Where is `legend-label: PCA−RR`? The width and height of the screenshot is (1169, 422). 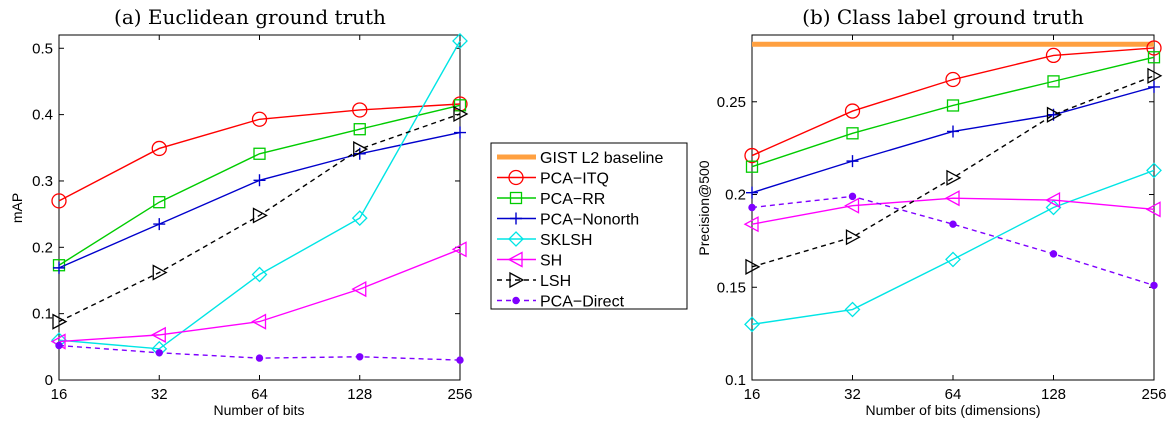
legend-label: PCA−RR is located at coordinates (572, 199).